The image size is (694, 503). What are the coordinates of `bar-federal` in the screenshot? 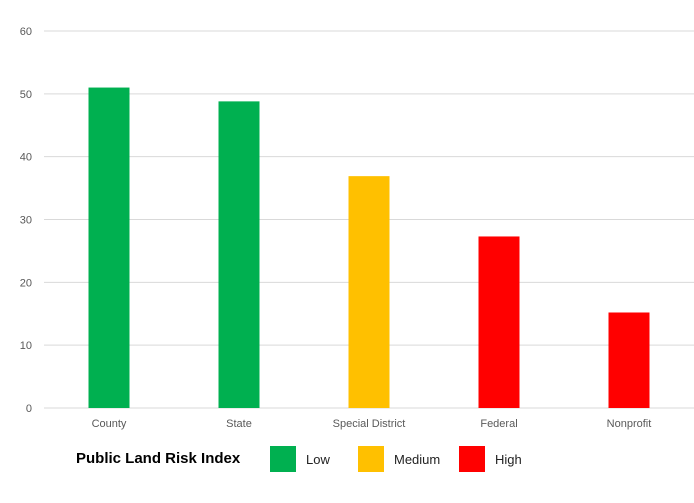 It's located at (499, 322).